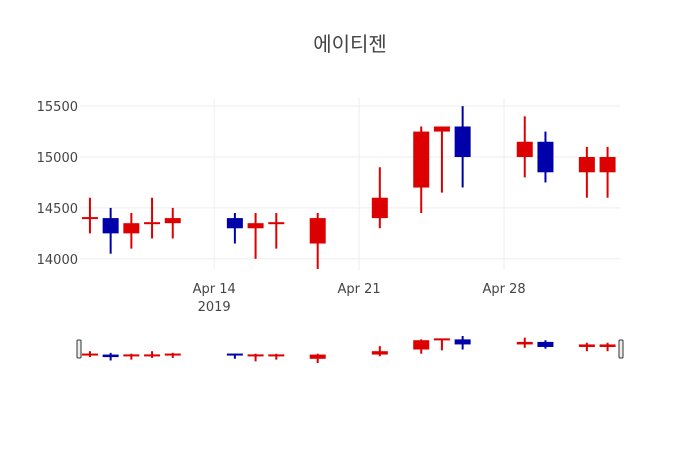 Image resolution: width=700 pixels, height=454 pixels. Describe the element at coordinates (621, 349) in the screenshot. I see `rangeslider-right-handle` at that location.